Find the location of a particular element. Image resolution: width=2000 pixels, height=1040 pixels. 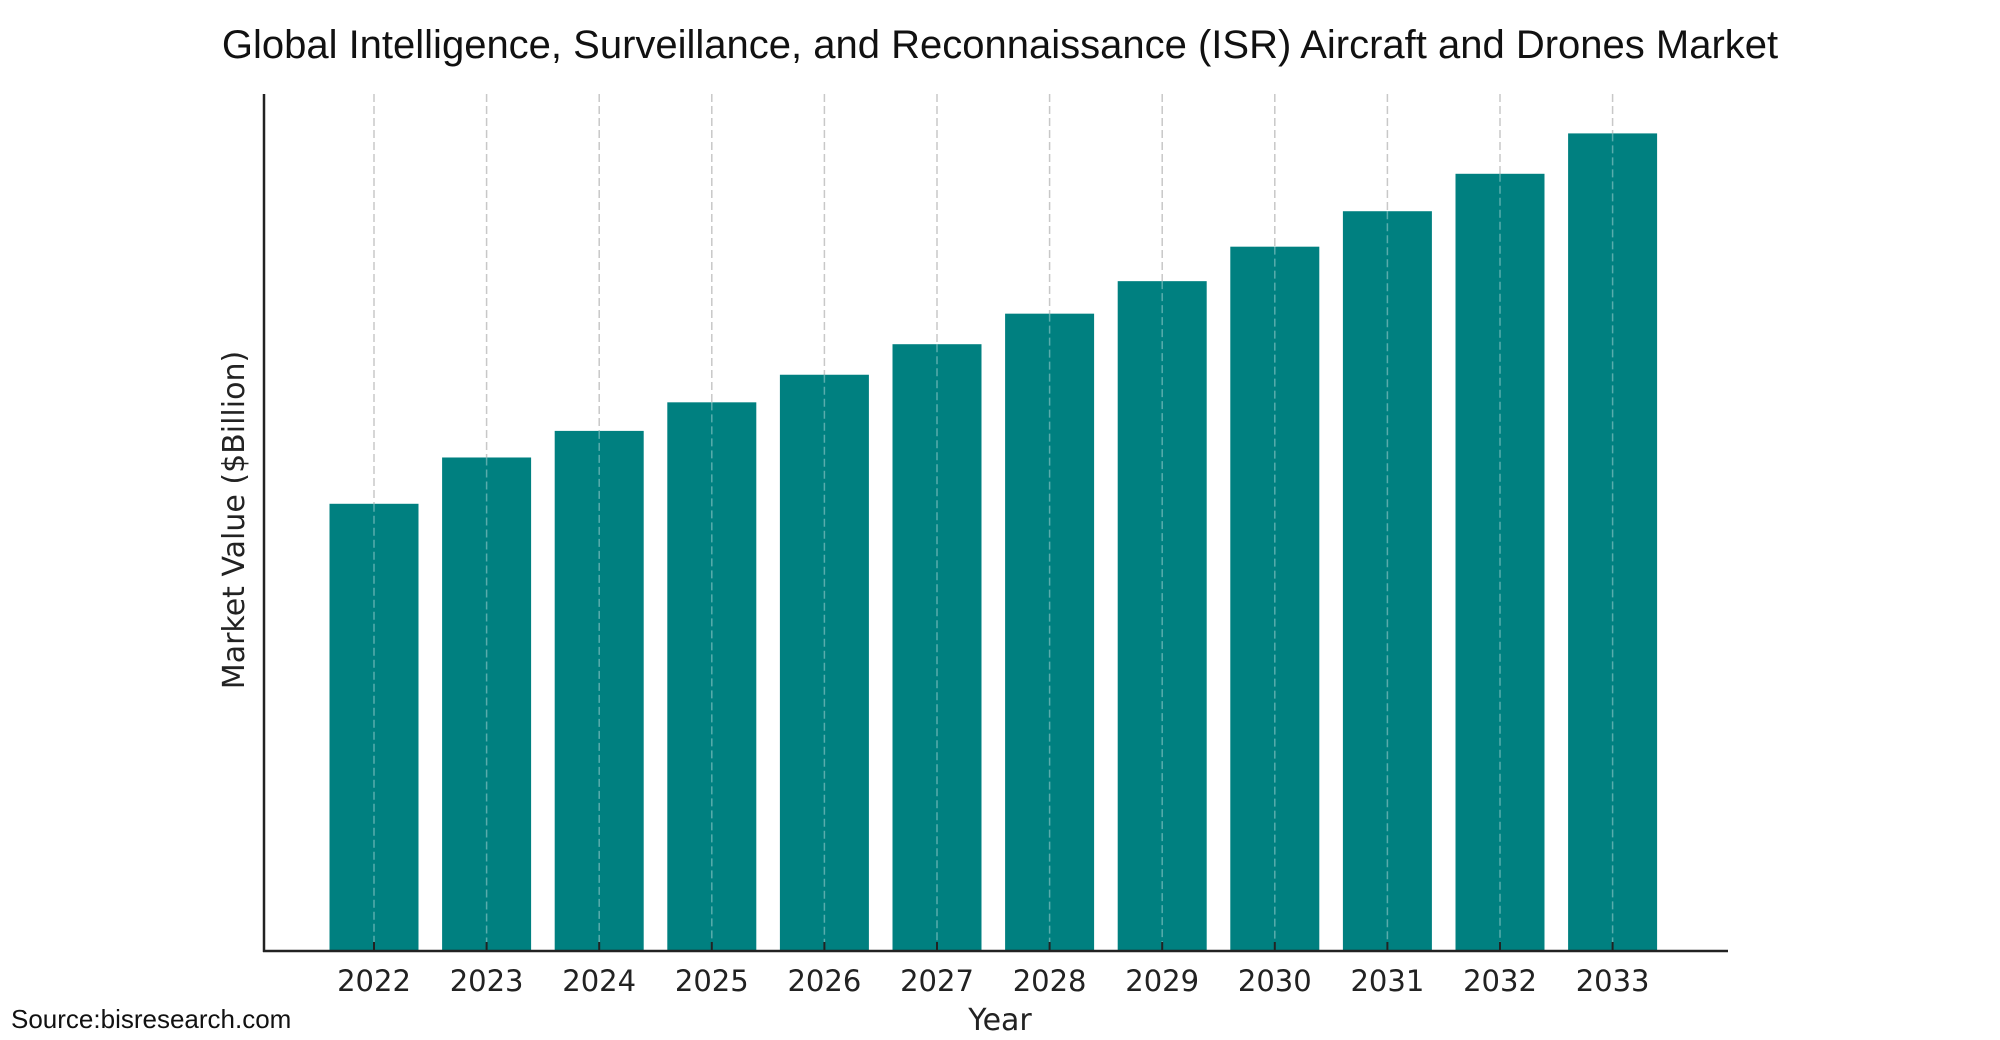

bar-2031 is located at coordinates (1387, 581).